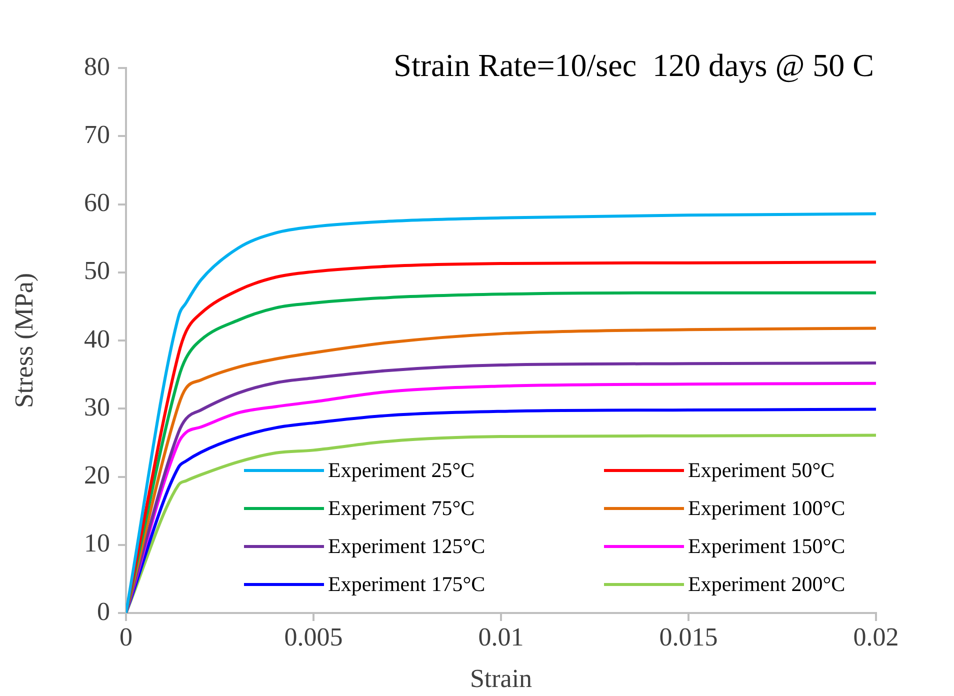  What do you see at coordinates (767, 584) in the screenshot?
I see `legend-label: Experiment 200°C` at bounding box center [767, 584].